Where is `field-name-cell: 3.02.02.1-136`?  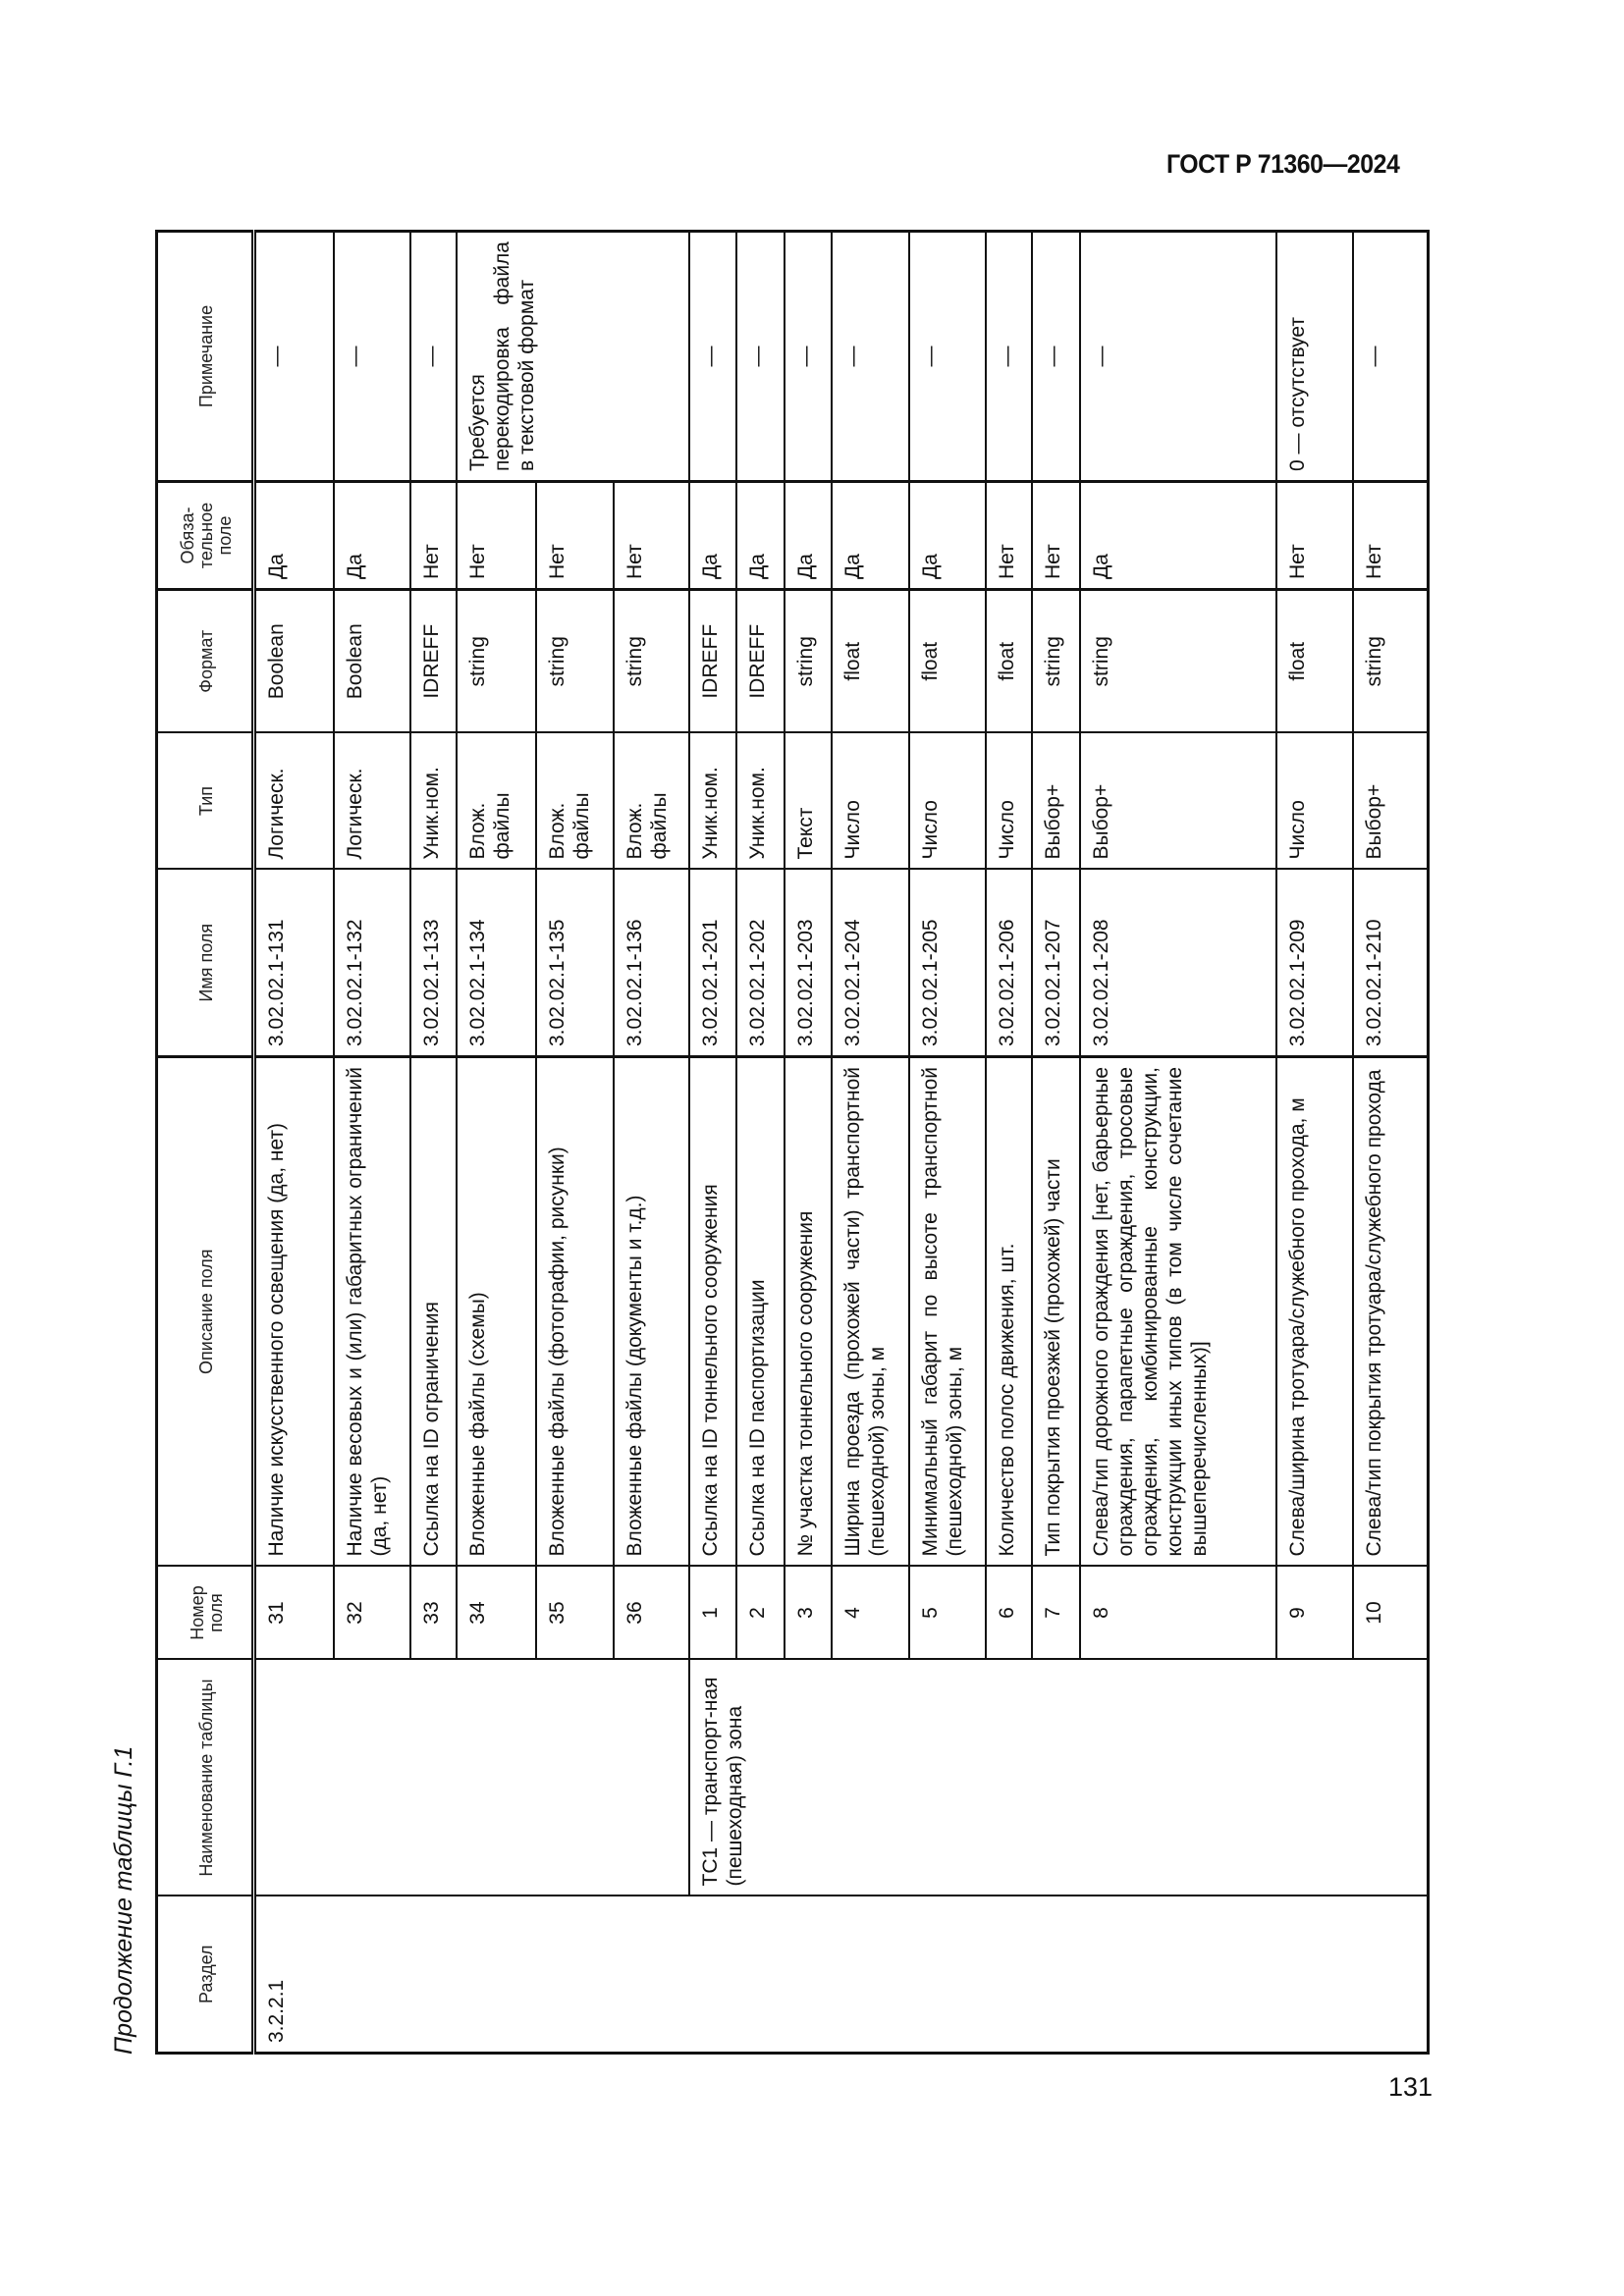 field-name-cell: 3.02.02.1-136 is located at coordinates (651, 963).